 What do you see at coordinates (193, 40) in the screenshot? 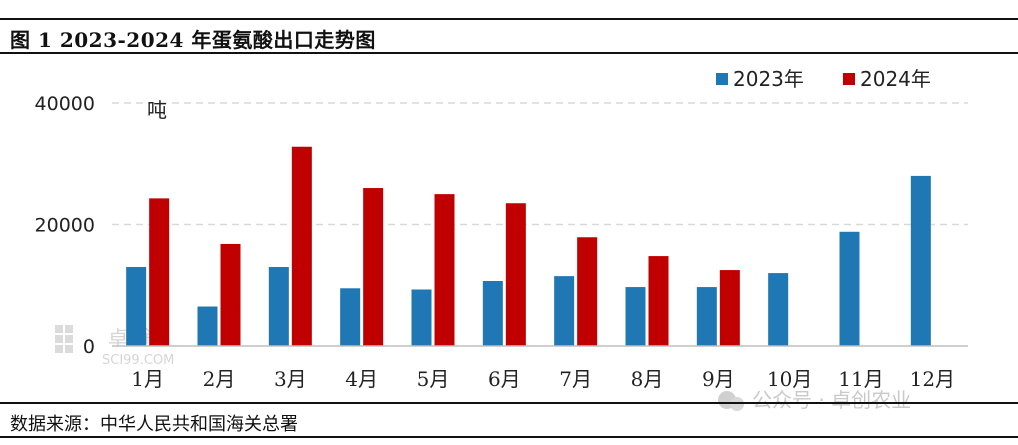
I see `page-title: 图 1 2023-2024 年蛋氨酸出口走势图` at bounding box center [193, 40].